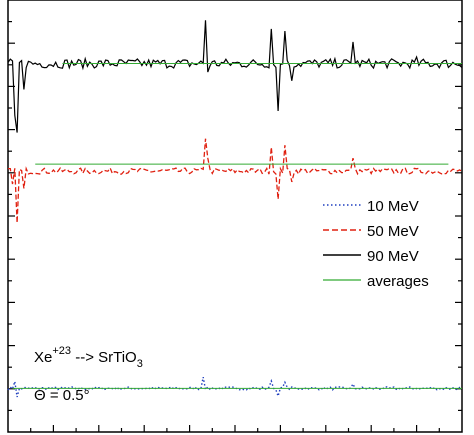 The height and width of the screenshot is (435, 474). What do you see at coordinates (235, 387) in the screenshot?
I see `series-line-10mev` at bounding box center [235, 387].